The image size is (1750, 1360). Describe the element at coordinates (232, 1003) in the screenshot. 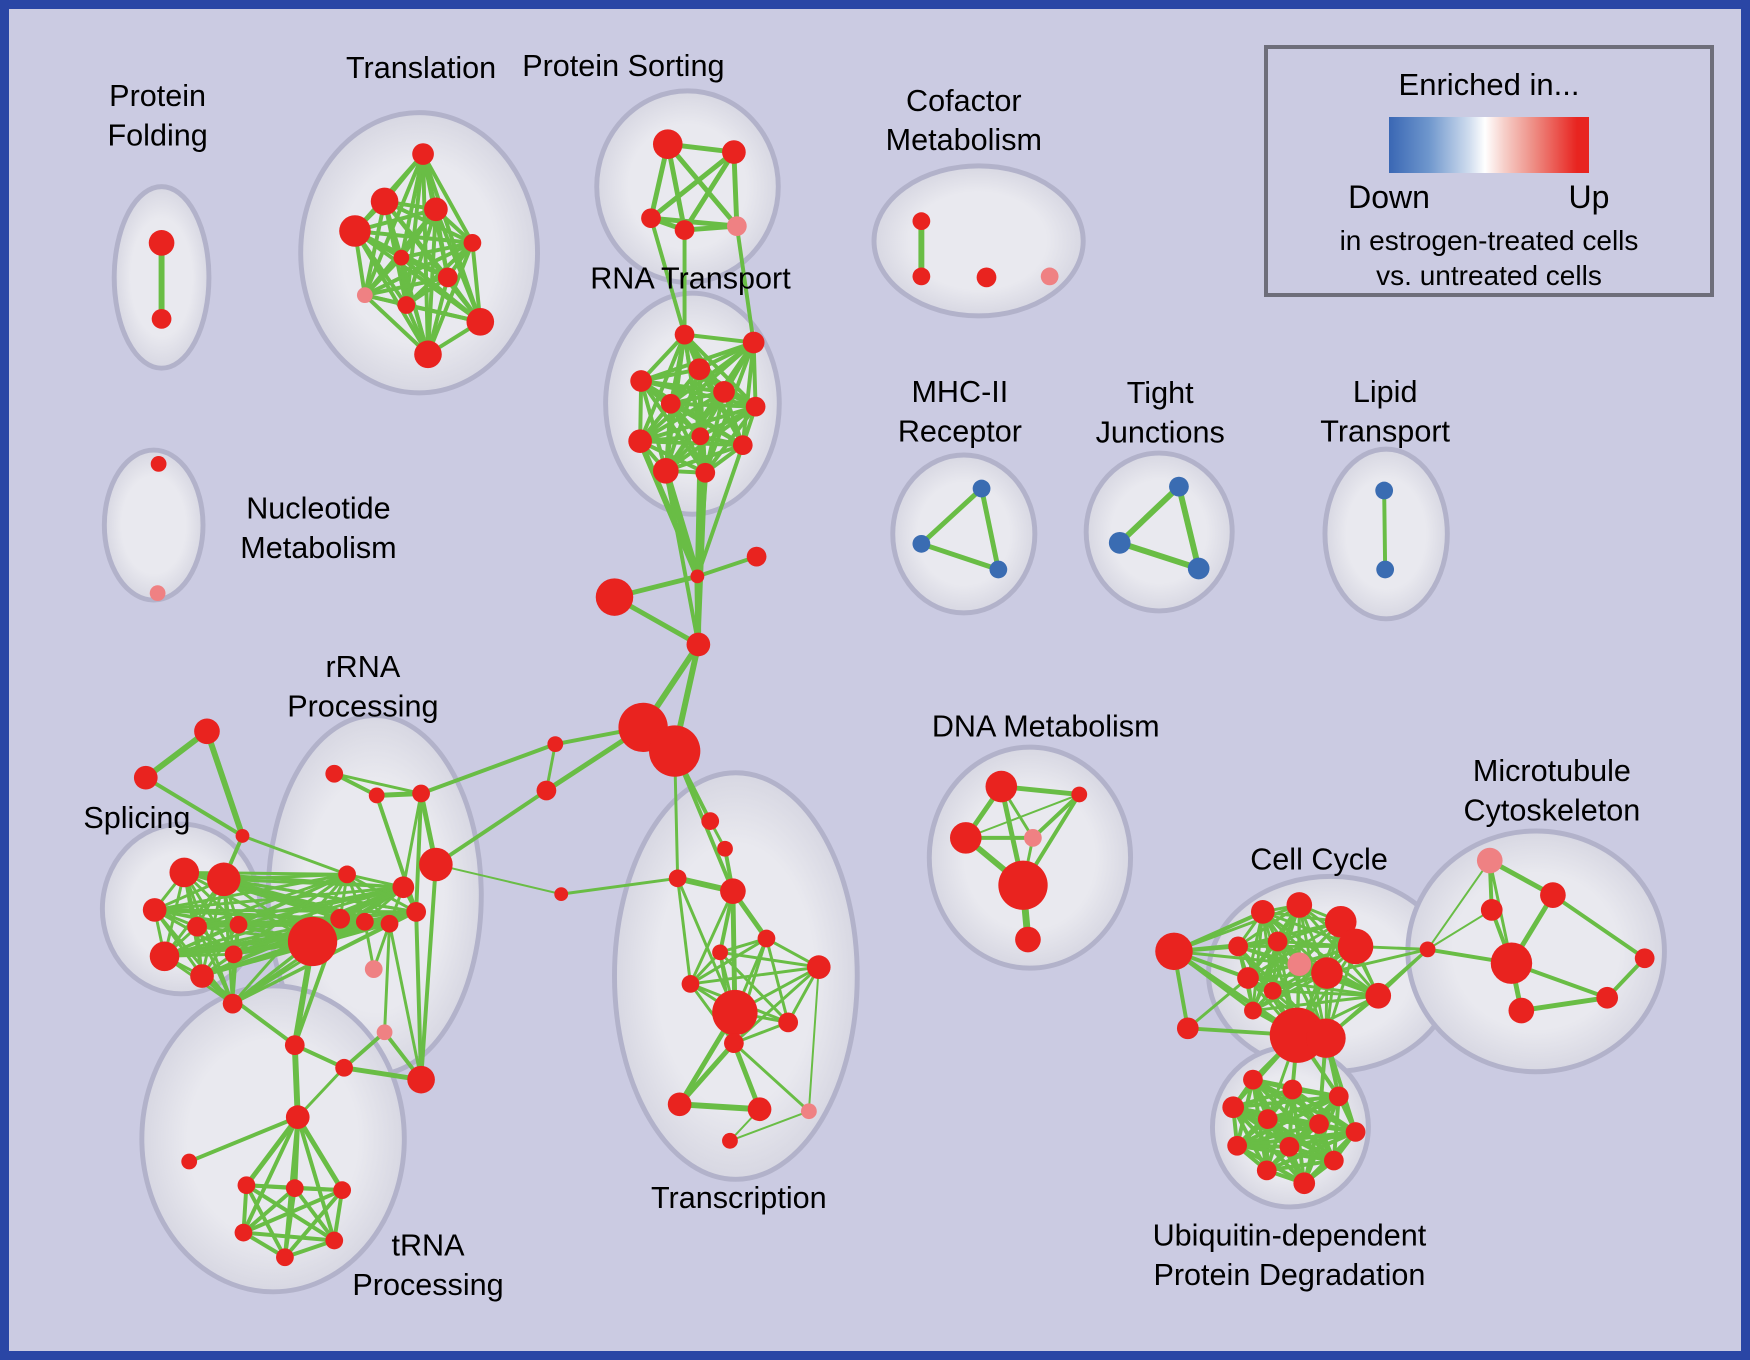

I see `node-s8` at that location.